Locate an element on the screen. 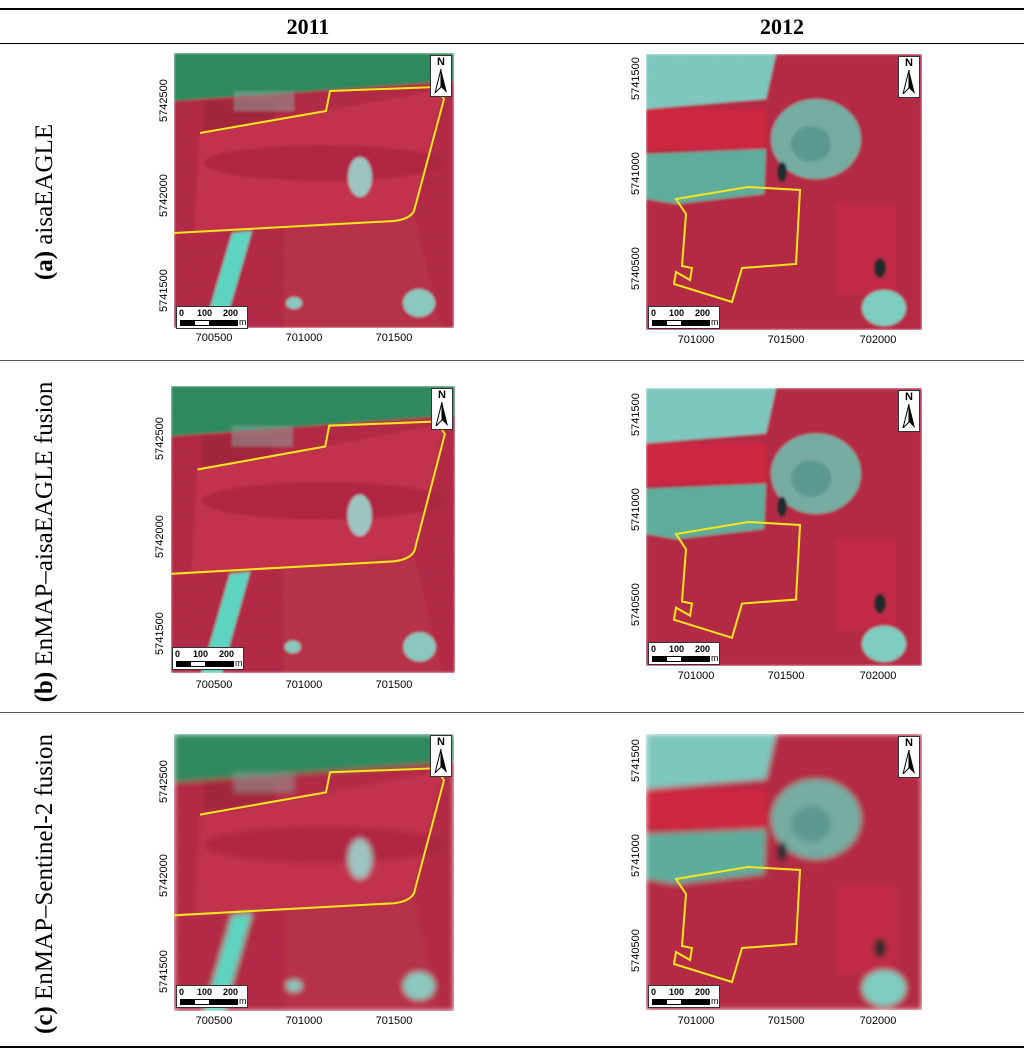  north-arrow-2011-c: N is located at coordinates (441, 756).